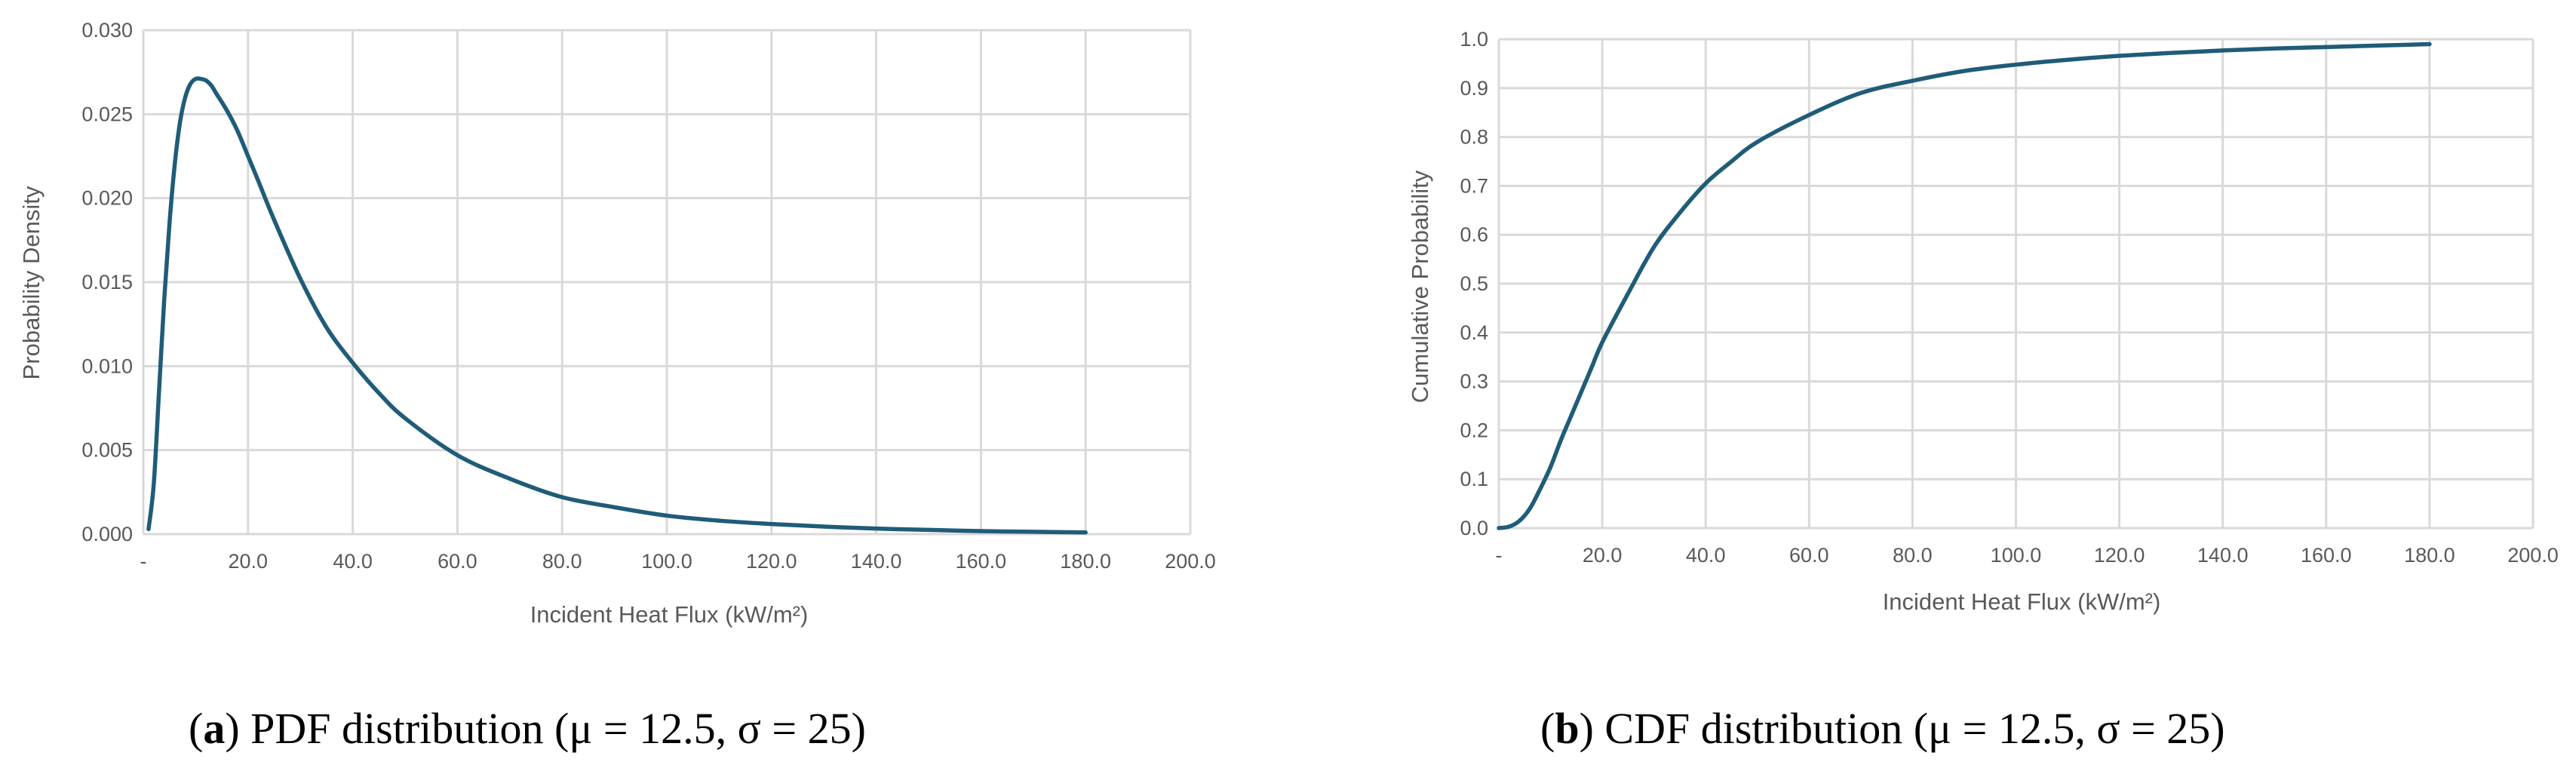 Image resolution: width=2576 pixels, height=771 pixels. What do you see at coordinates (107, 450) in the screenshot?
I see `pdf-y-tick-label: 0.005` at bounding box center [107, 450].